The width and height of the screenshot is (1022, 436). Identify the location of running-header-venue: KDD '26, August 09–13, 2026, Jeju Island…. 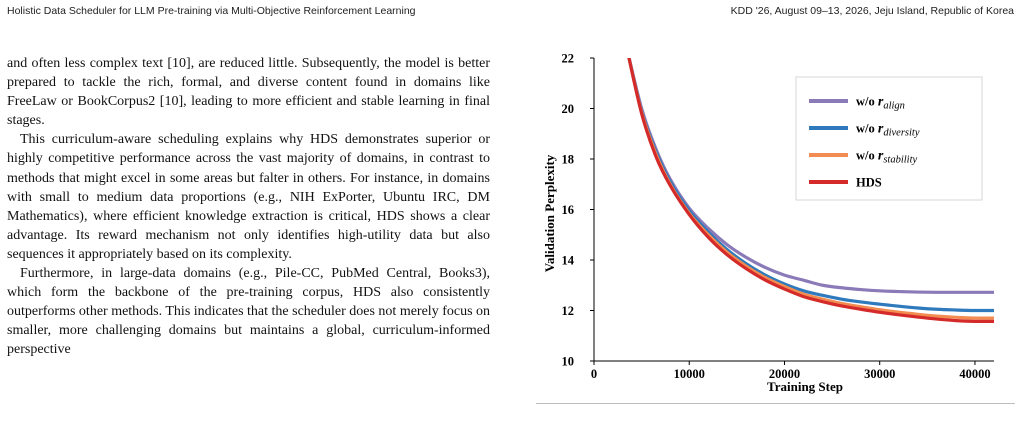
(872, 11).